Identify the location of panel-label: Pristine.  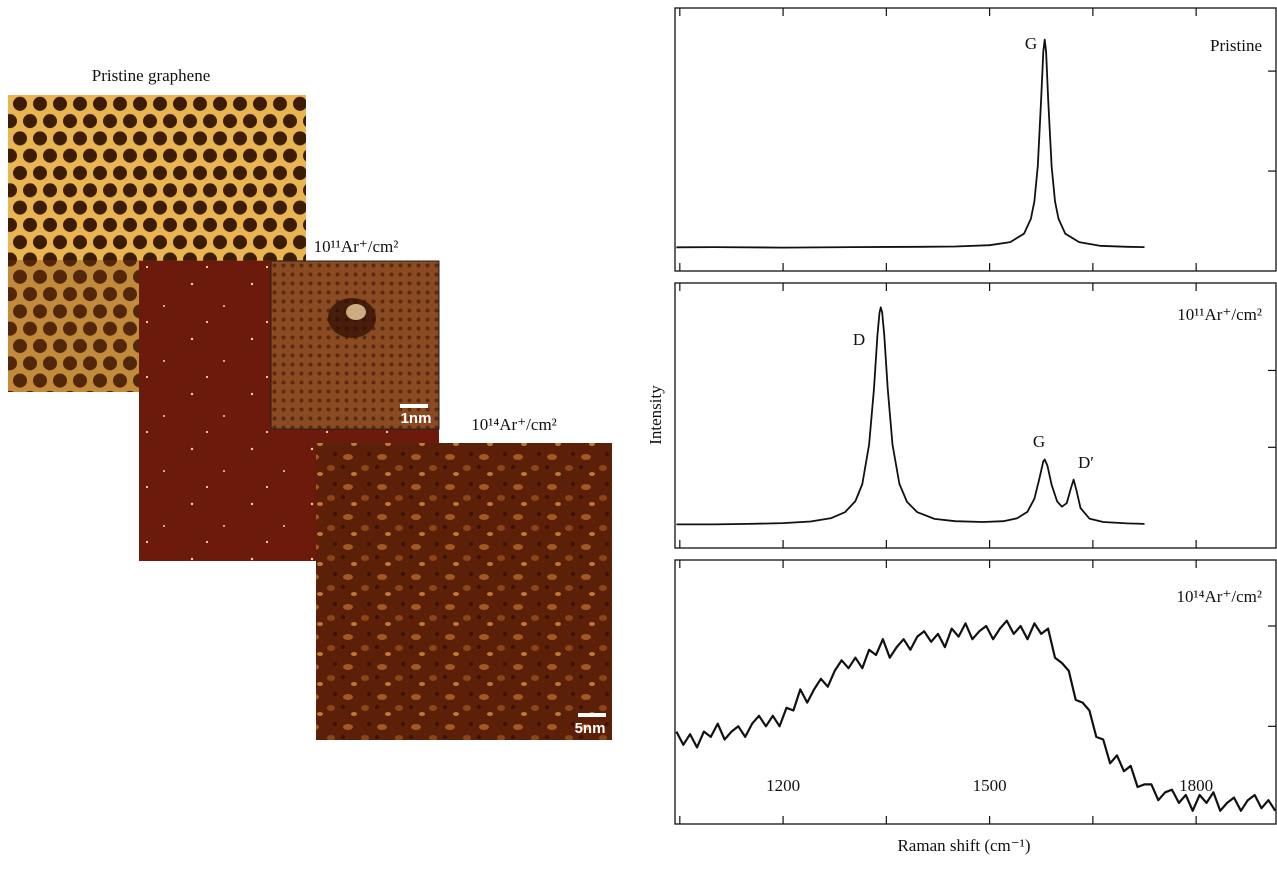
(1236, 45).